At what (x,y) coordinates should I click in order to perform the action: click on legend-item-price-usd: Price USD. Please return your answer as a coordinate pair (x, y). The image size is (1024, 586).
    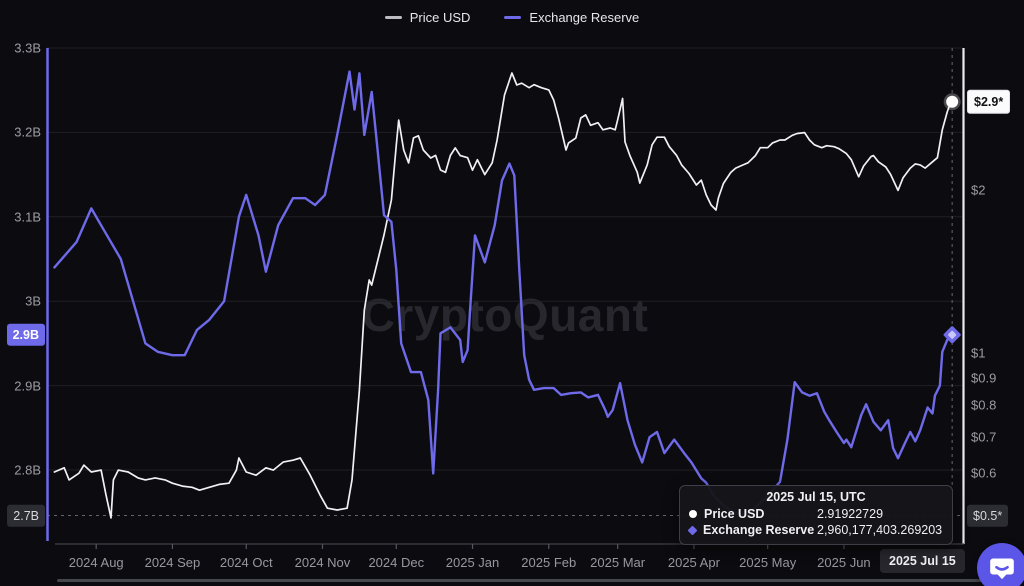
    Looking at the image, I should click on (427, 17).